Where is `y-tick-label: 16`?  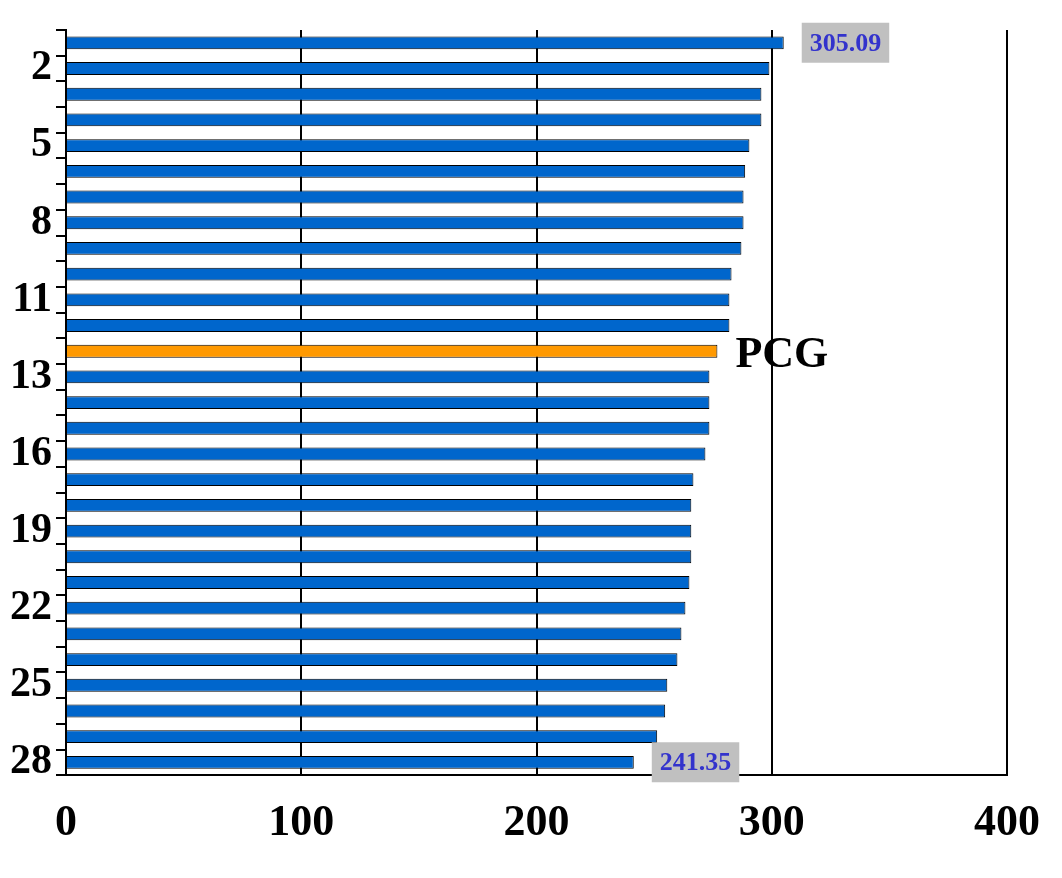
y-tick-label: 16 is located at coordinates (31, 450).